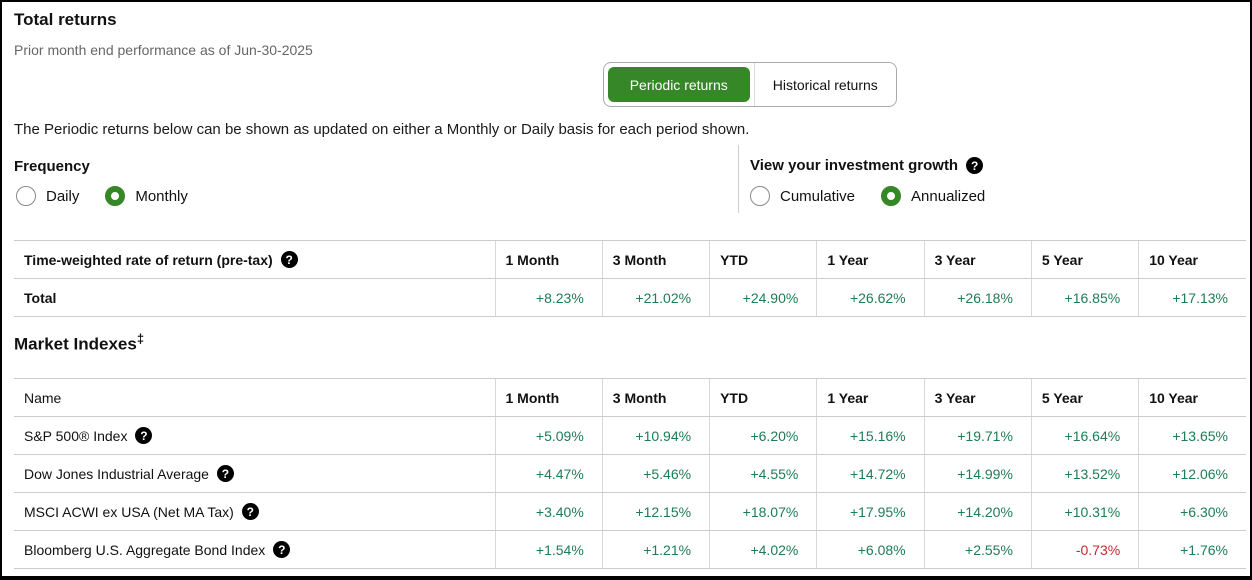 This screenshot has width=1252, height=580. What do you see at coordinates (655, 511) in the screenshot?
I see `return-cell: +12.15%` at bounding box center [655, 511].